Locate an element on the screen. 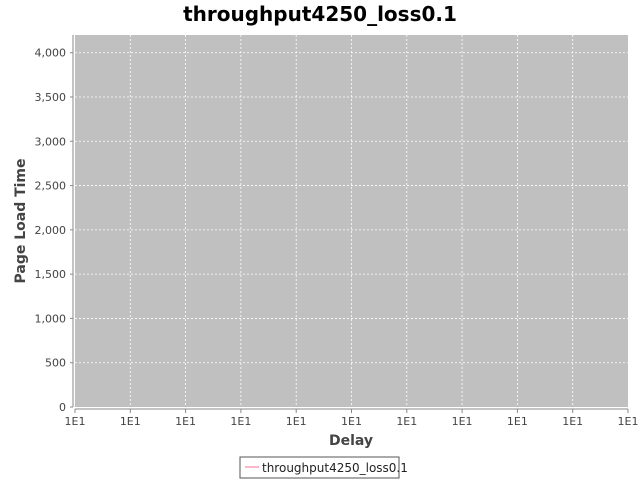  y-tick-label: 1,000 is located at coordinates (51, 318).